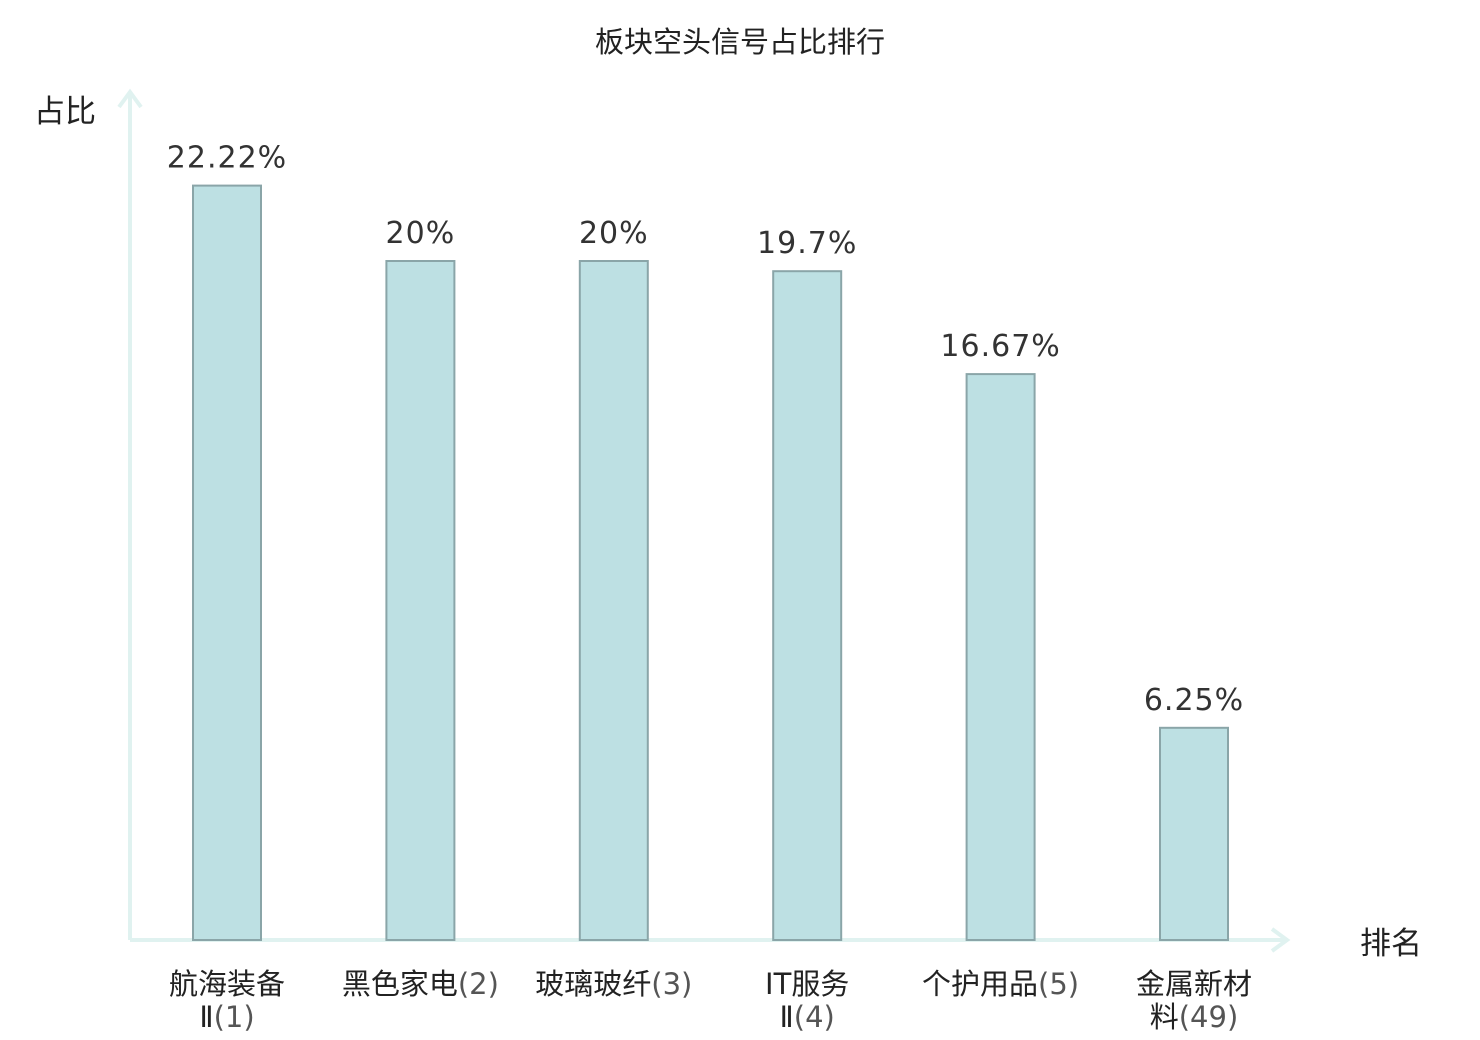  Describe the element at coordinates (807, 984) in the screenshot. I see `x-tick-label-name: IT服务` at that location.